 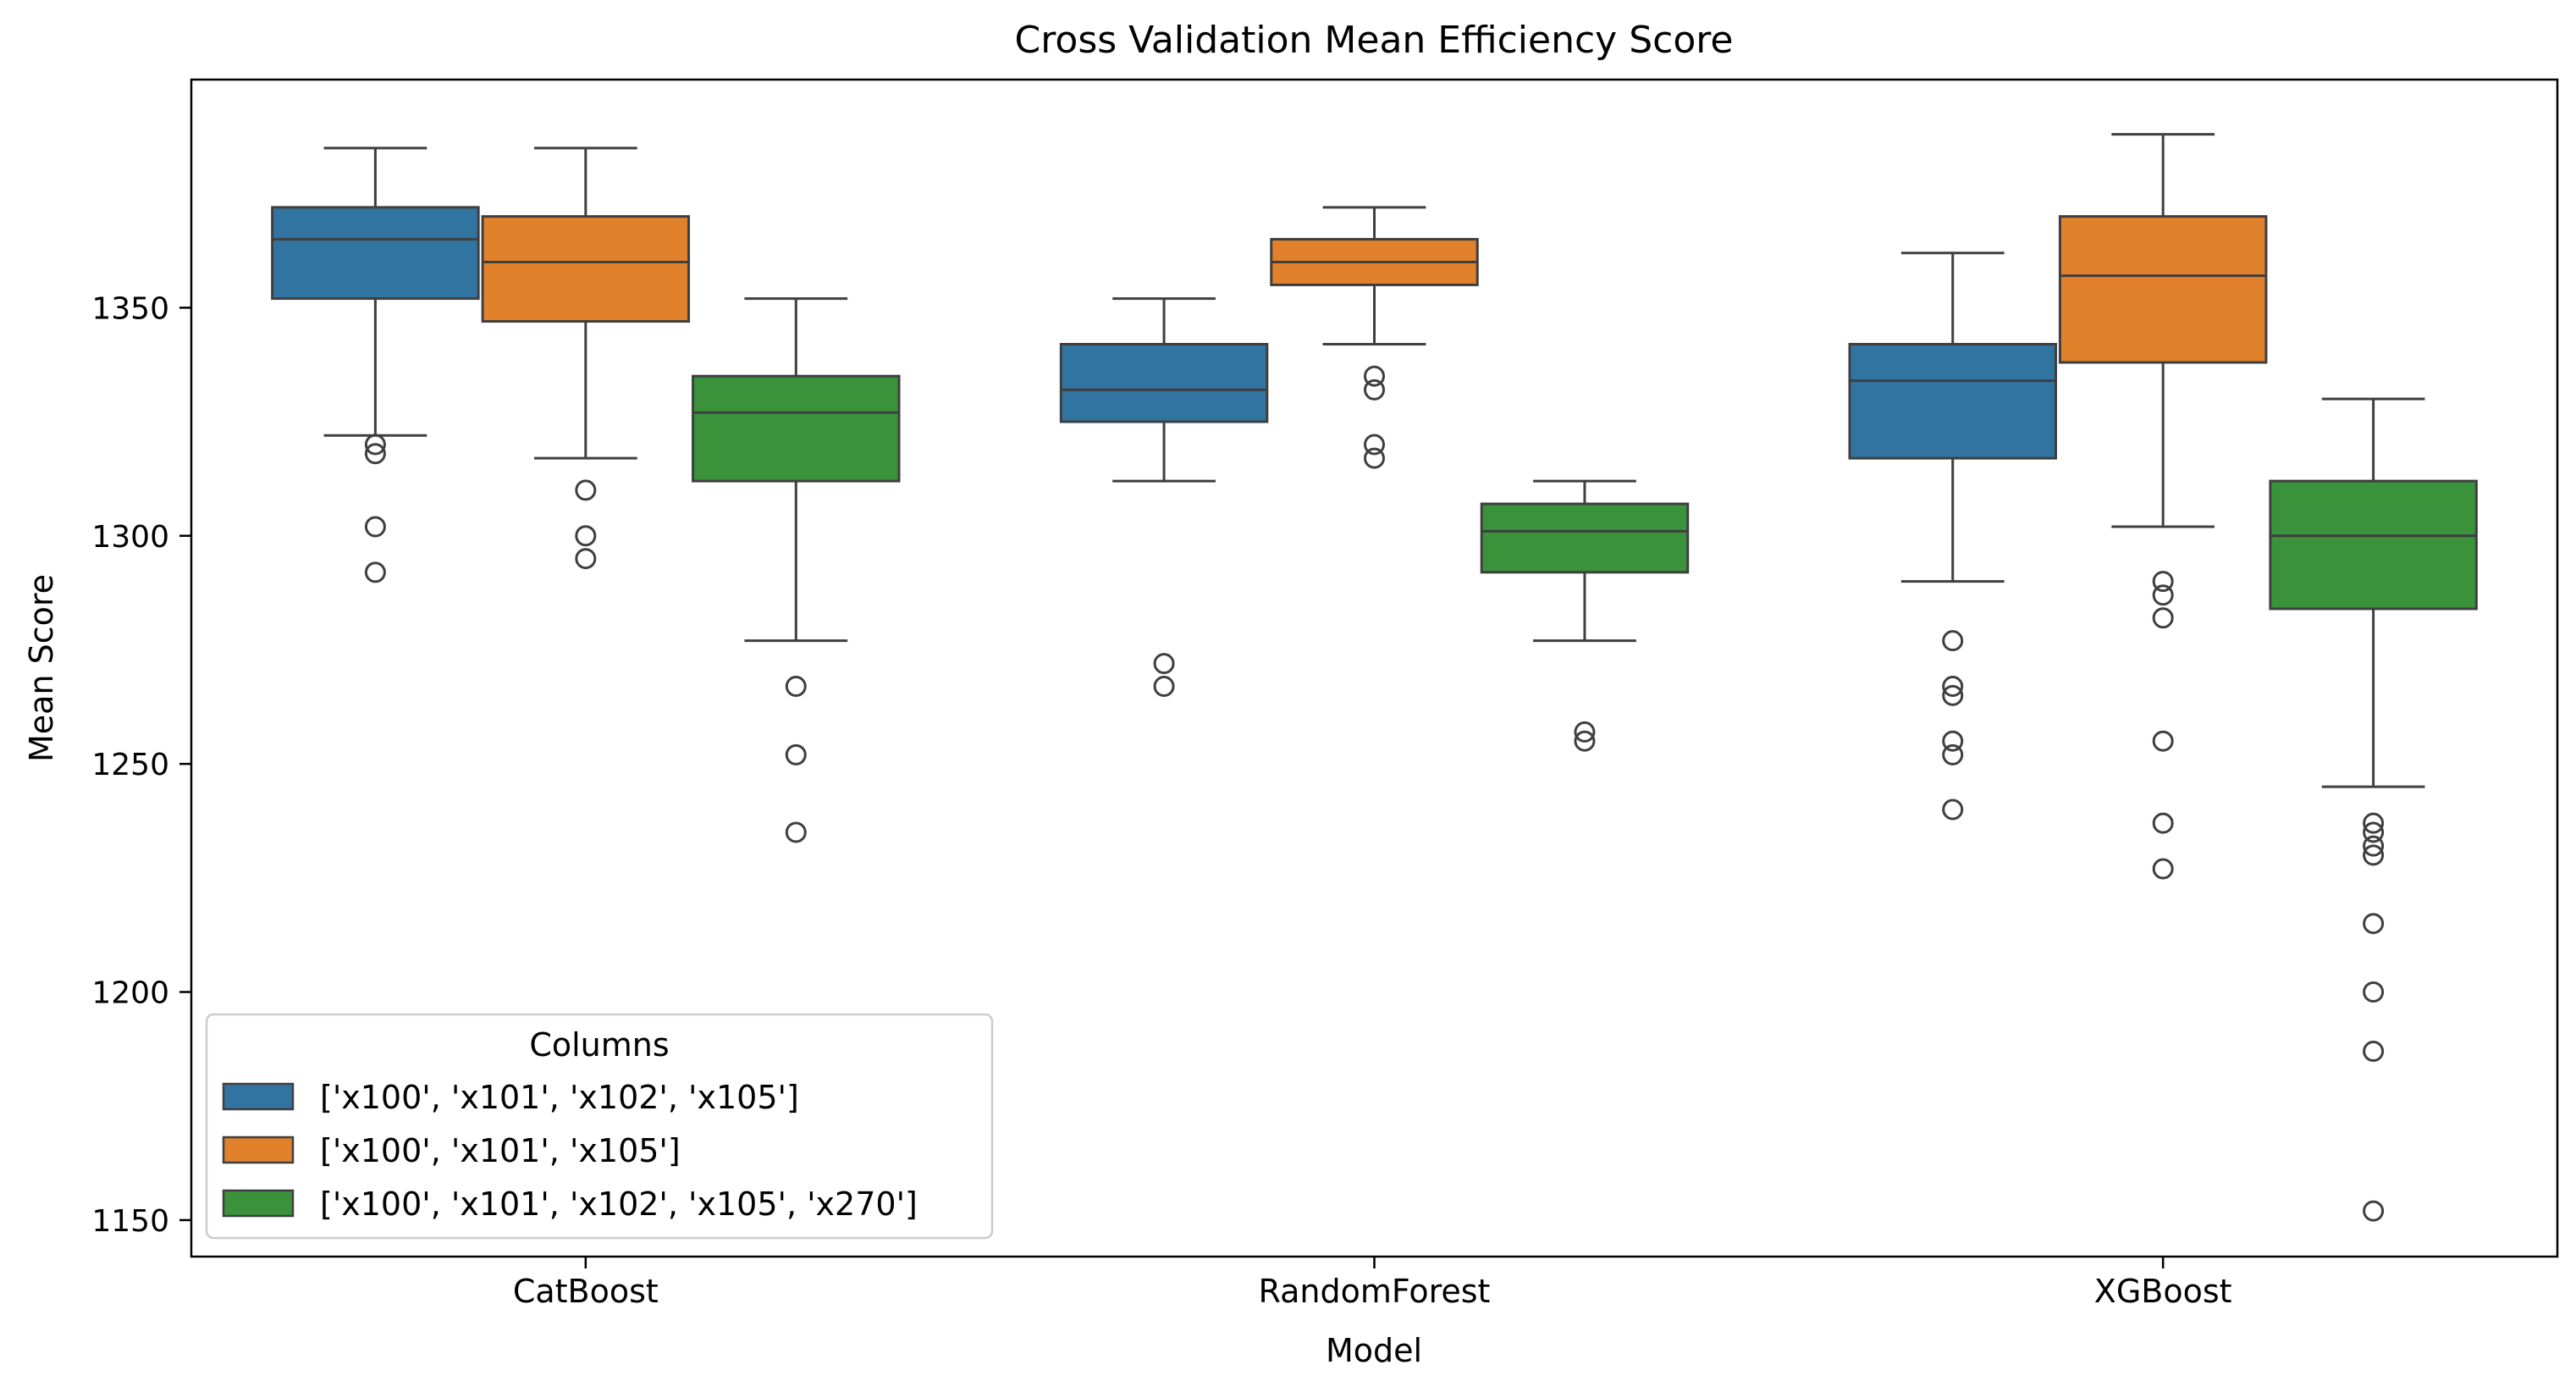 What do you see at coordinates (599, 1045) in the screenshot?
I see `legend-title: Columns` at bounding box center [599, 1045].